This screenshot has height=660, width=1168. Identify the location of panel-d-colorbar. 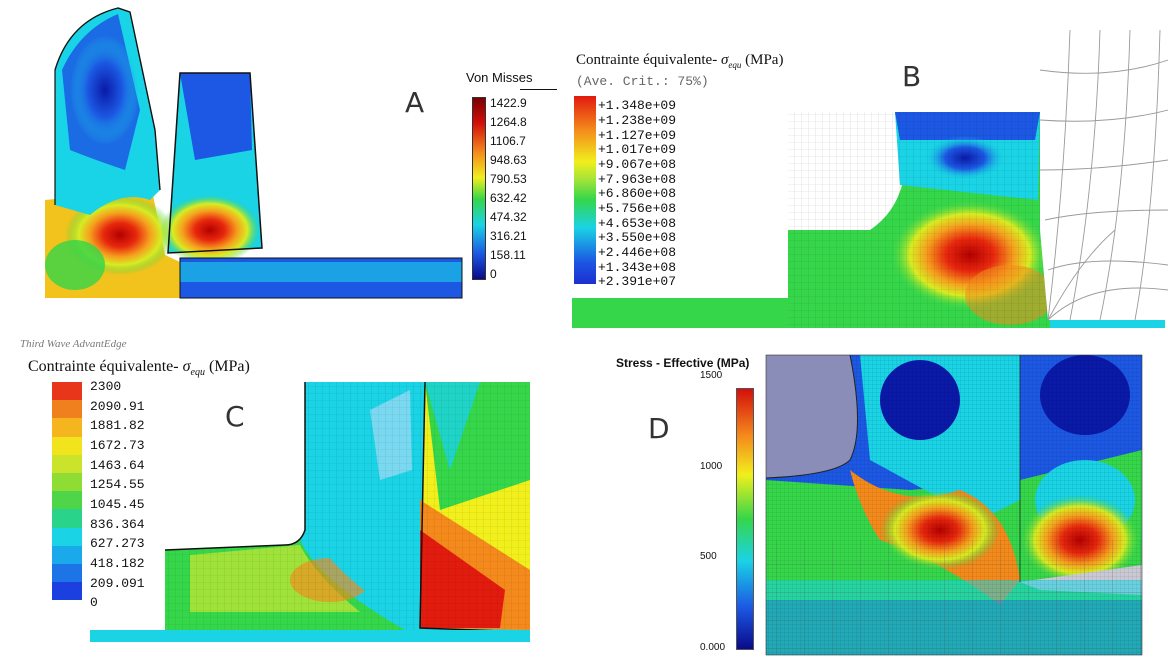
(745, 519).